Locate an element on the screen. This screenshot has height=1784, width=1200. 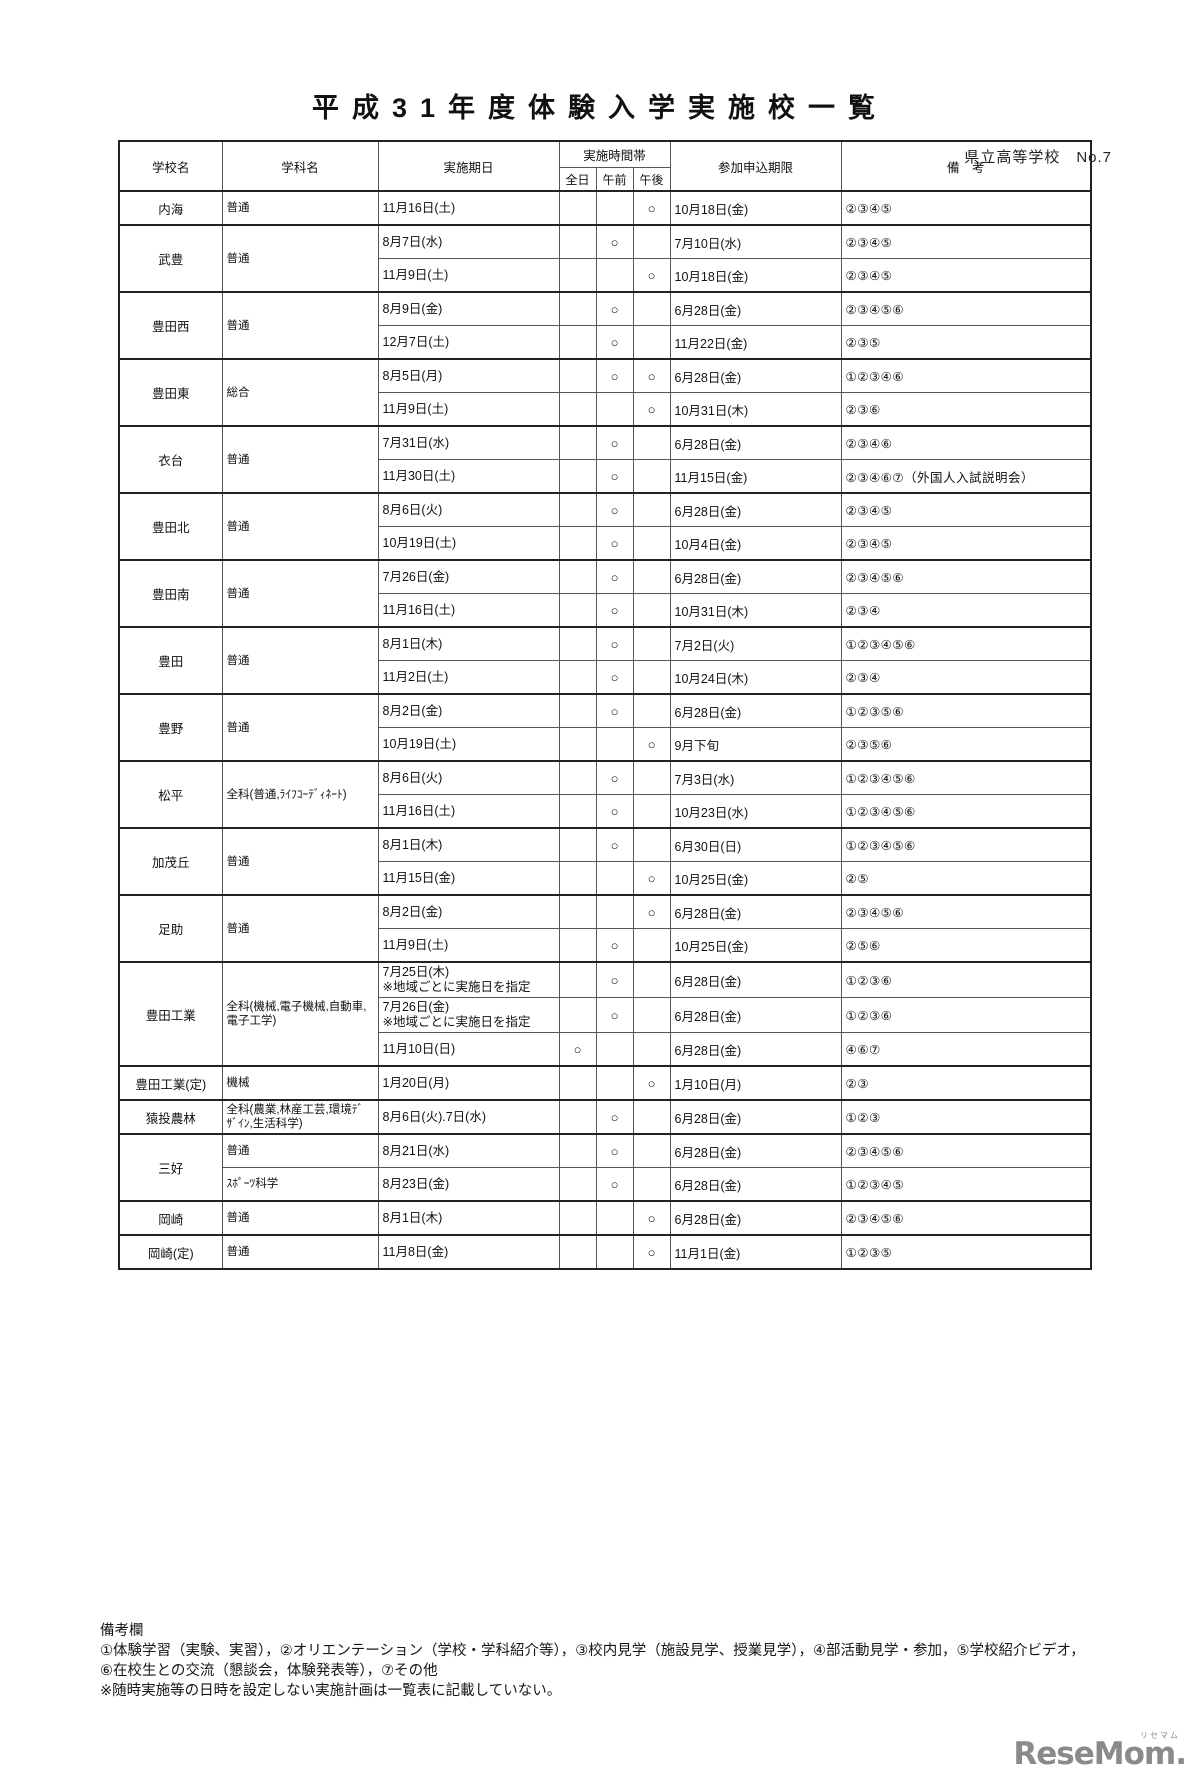
resemom-logo-text: ReseMom. is located at coordinates (1100, 1754).